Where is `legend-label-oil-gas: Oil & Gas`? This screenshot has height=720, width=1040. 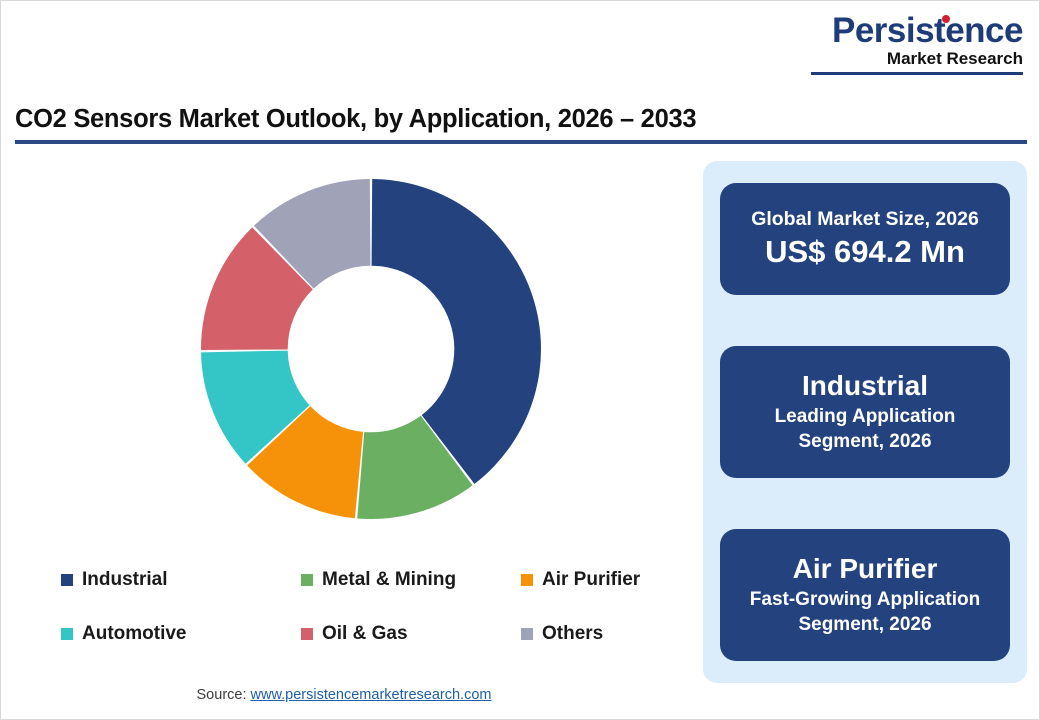 legend-label-oil-gas: Oil & Gas is located at coordinates (365, 633).